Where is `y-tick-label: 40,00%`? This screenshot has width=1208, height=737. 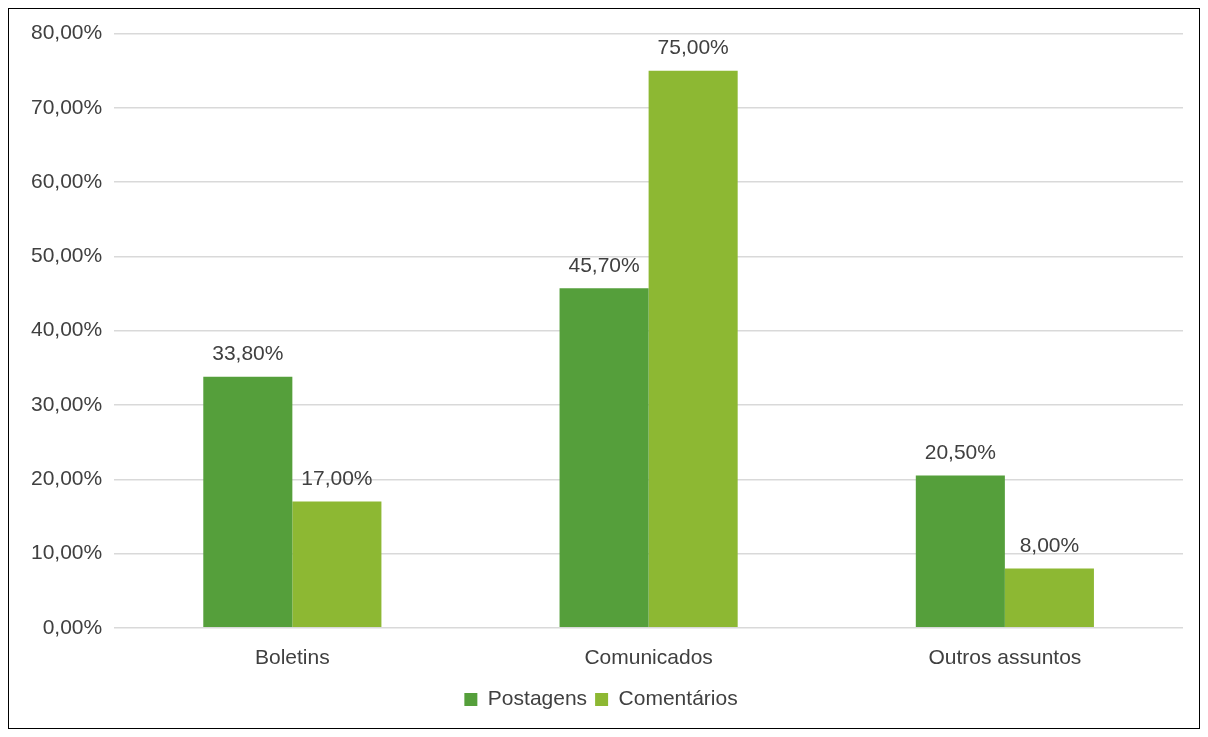
y-tick-label: 40,00% is located at coordinates (66, 329).